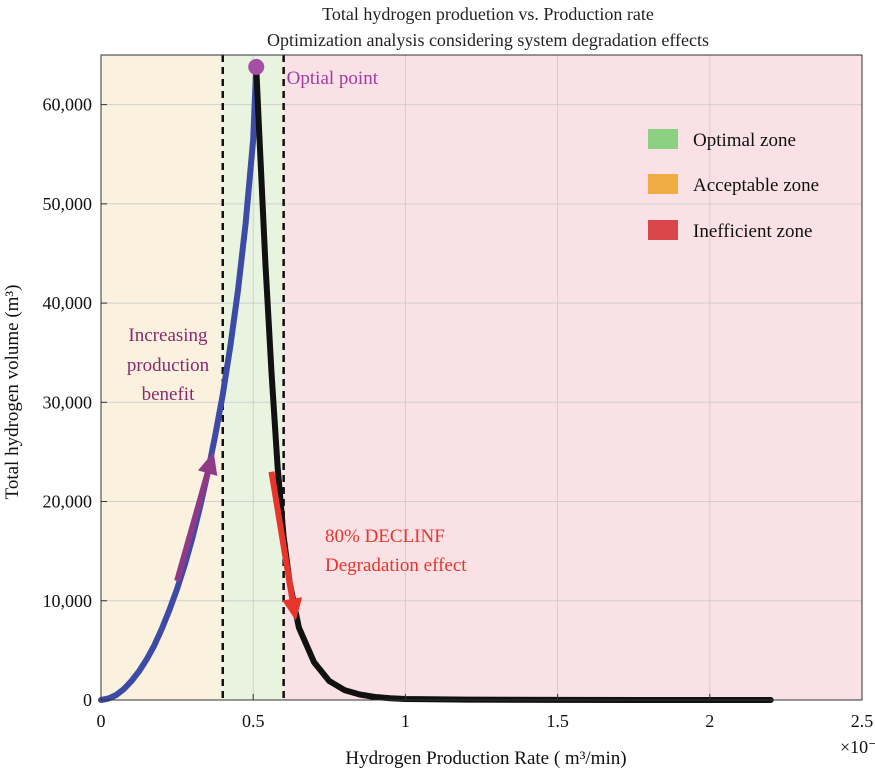  What do you see at coordinates (385, 536) in the screenshot?
I see `degradation-annotation-line-0: 80% DECLINF` at bounding box center [385, 536].